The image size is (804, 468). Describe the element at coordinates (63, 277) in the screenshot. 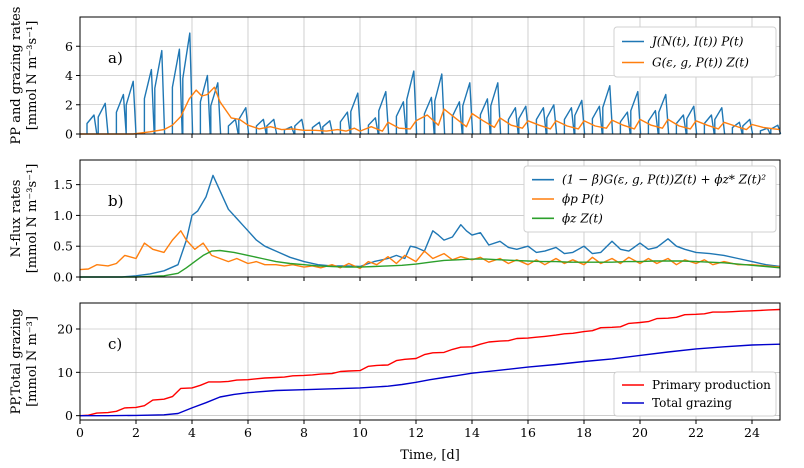

I see `y-tick-label: 0.0` at that location.